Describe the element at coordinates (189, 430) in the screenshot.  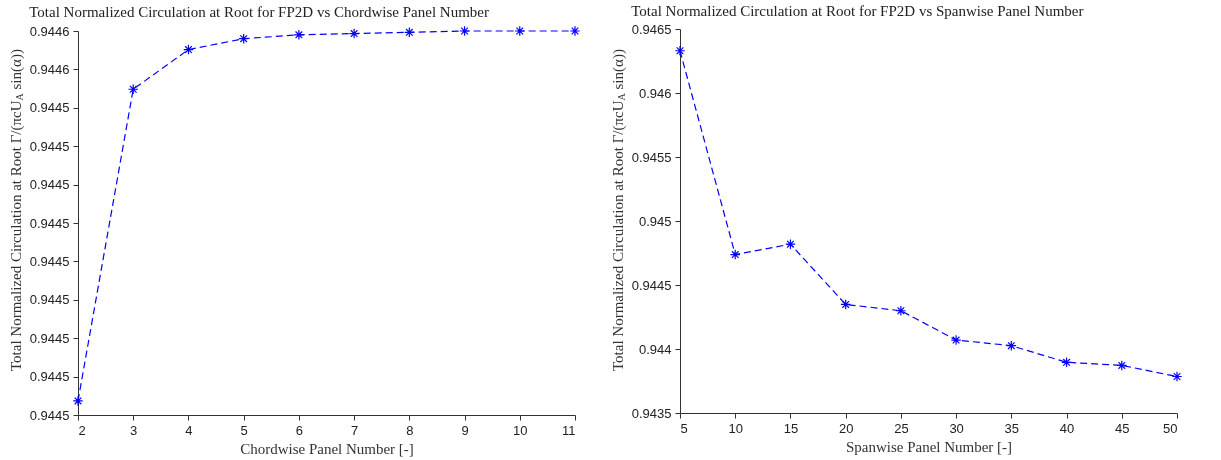
I see `x-tick-label: 4` at that location.